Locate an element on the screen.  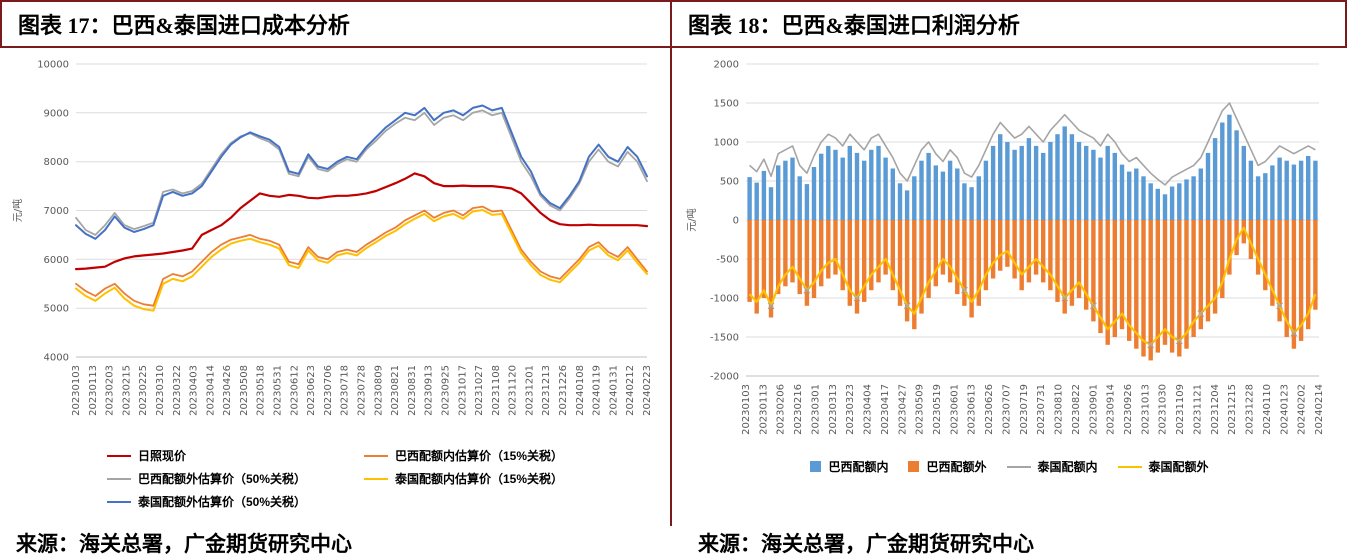
series-巴西配额内估算价（15%关税） is located at coordinates (361, 256).